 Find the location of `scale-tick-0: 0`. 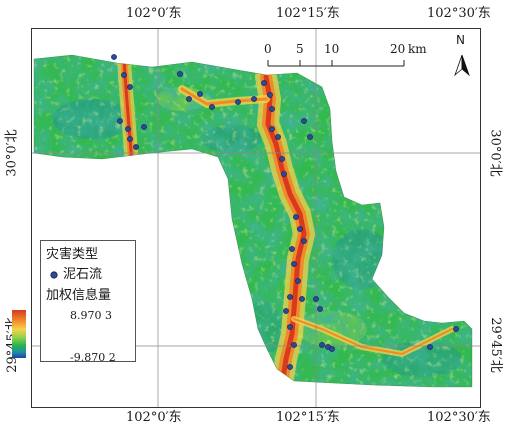

scale-tick-0: 0 is located at coordinates (268, 49).